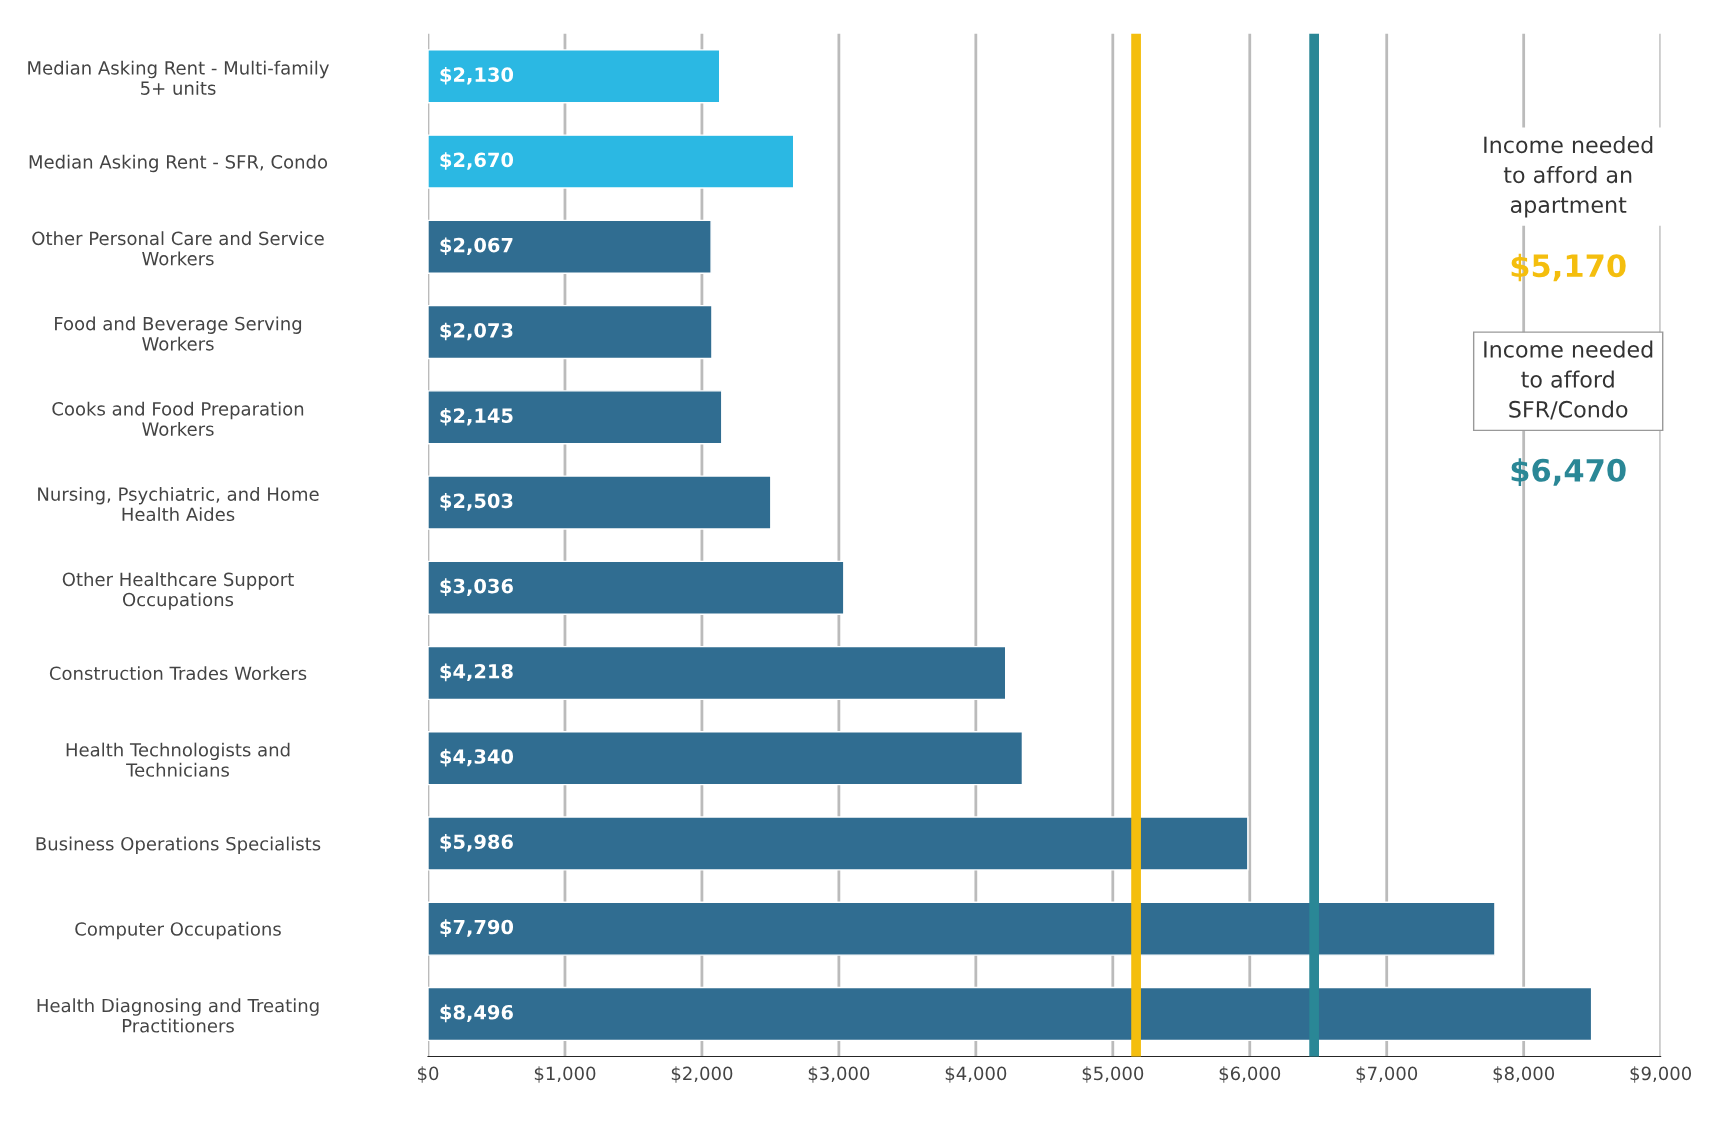  What do you see at coordinates (477, 75) in the screenshot?
I see `data-label: $2,130` at bounding box center [477, 75].